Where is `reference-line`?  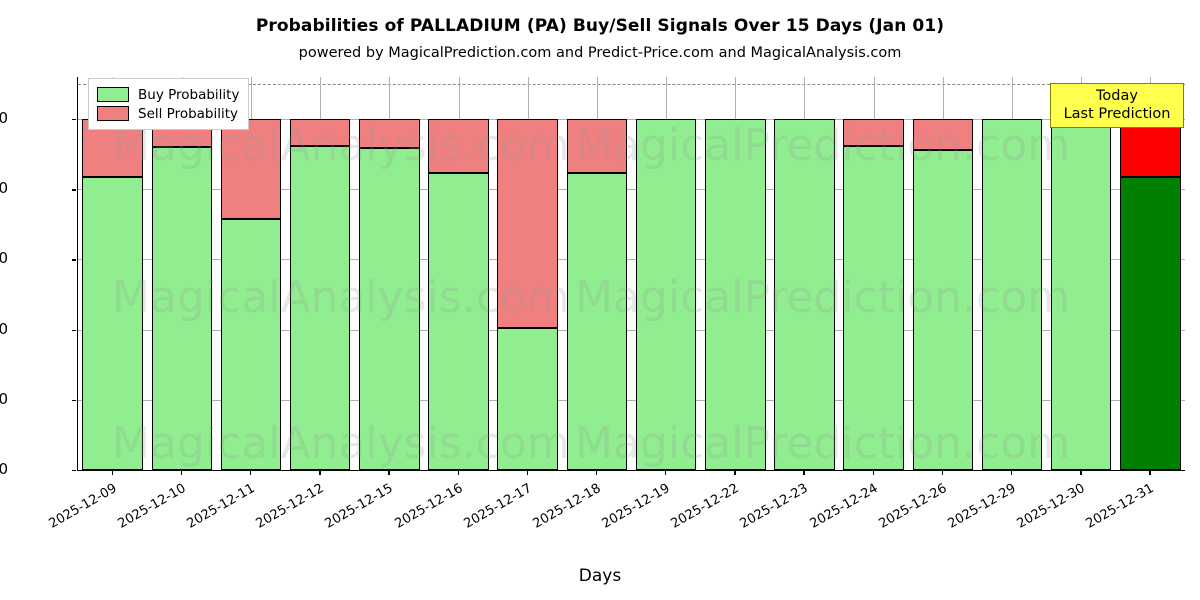
reference-line is located at coordinates (631, 85).